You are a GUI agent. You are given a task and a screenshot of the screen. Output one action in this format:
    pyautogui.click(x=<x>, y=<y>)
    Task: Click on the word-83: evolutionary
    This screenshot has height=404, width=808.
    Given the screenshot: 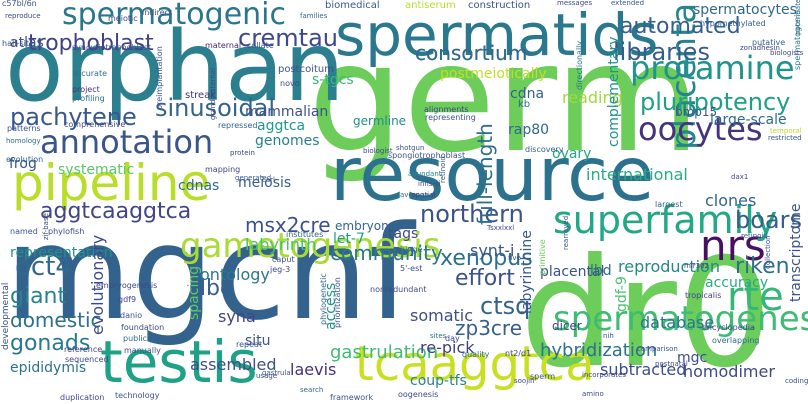 What is the action you would take?
    pyautogui.click(x=97, y=285)
    